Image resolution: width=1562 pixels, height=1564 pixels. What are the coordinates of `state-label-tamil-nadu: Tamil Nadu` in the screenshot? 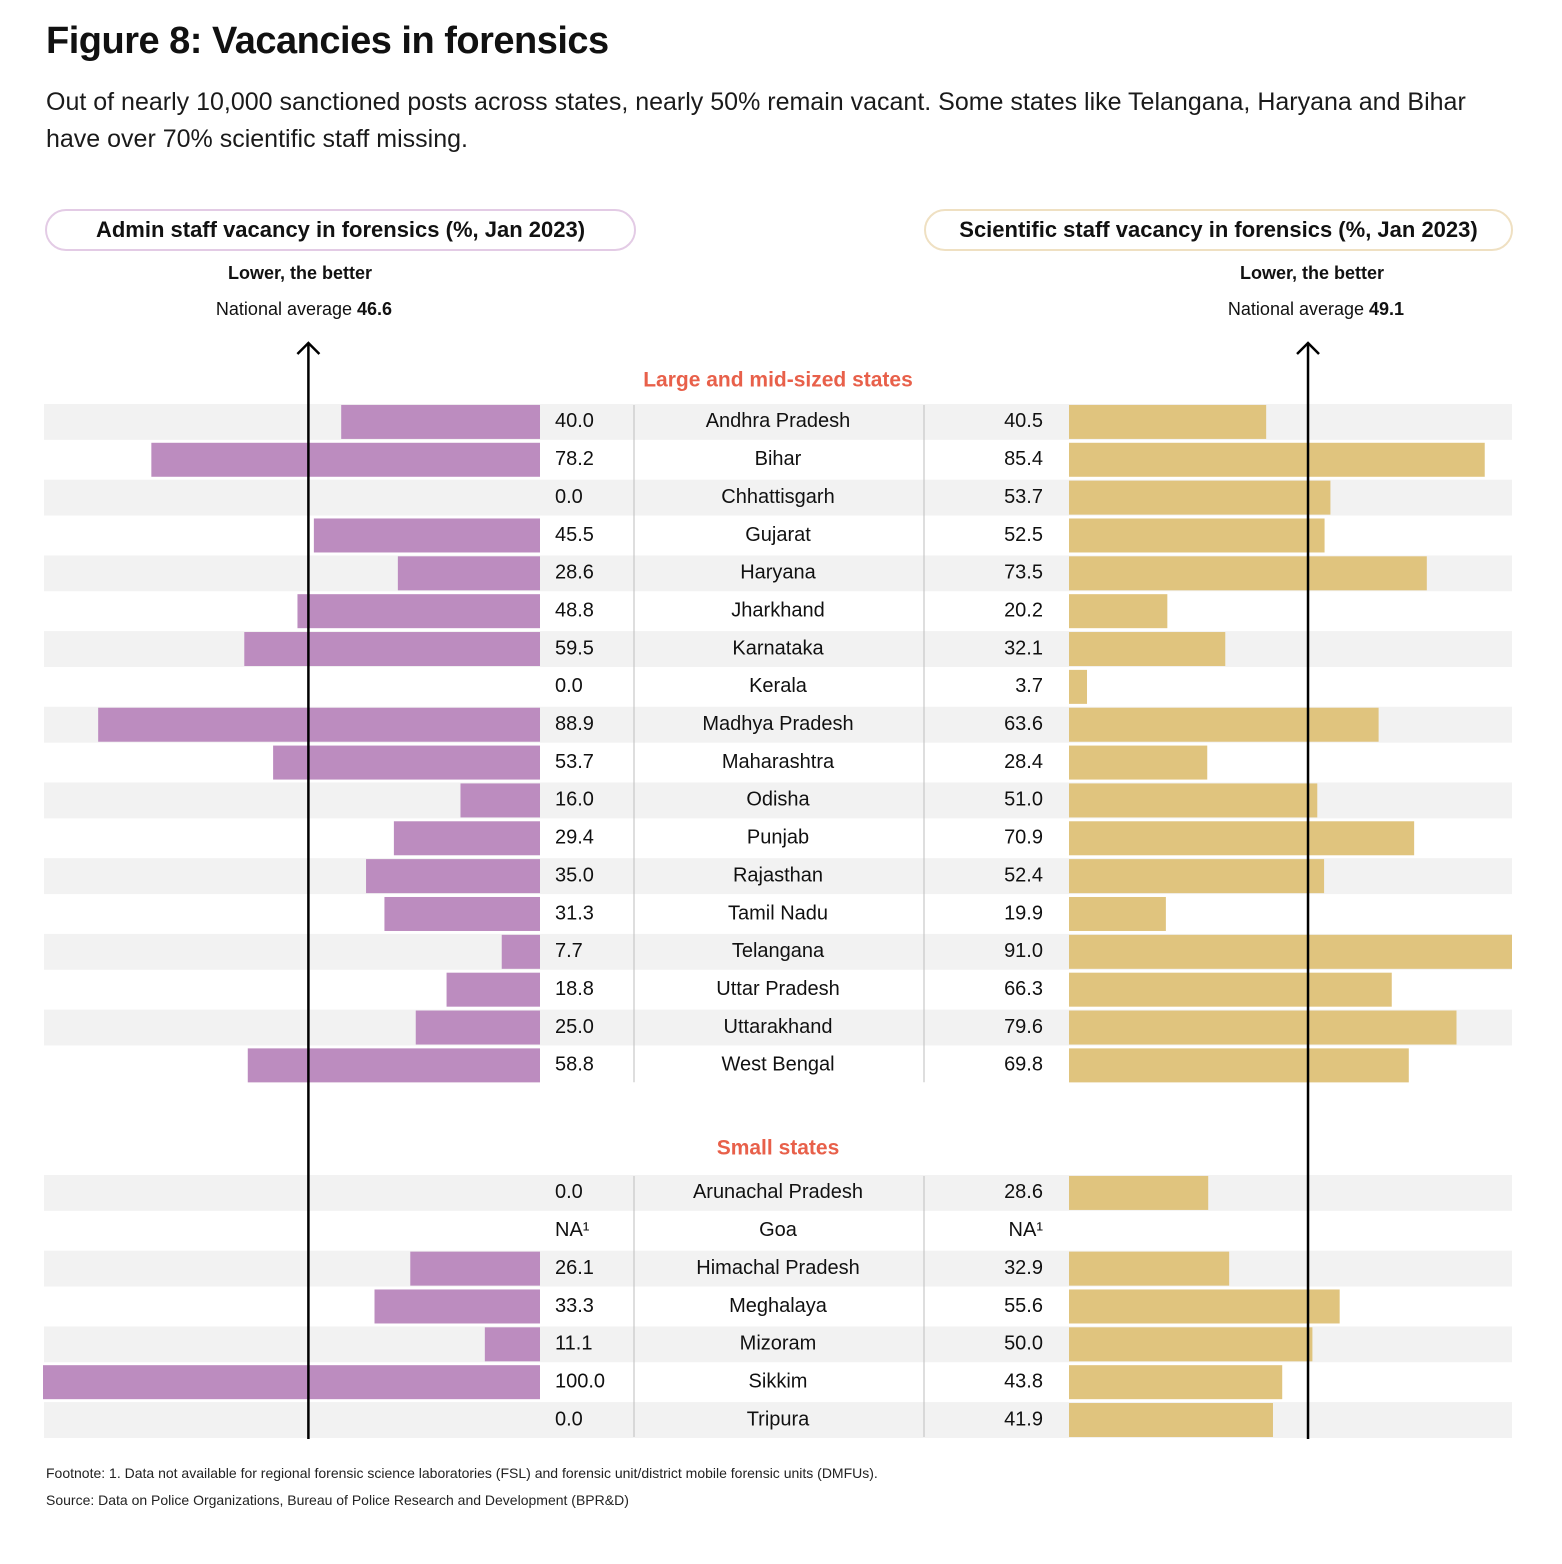 It's located at (778, 913).